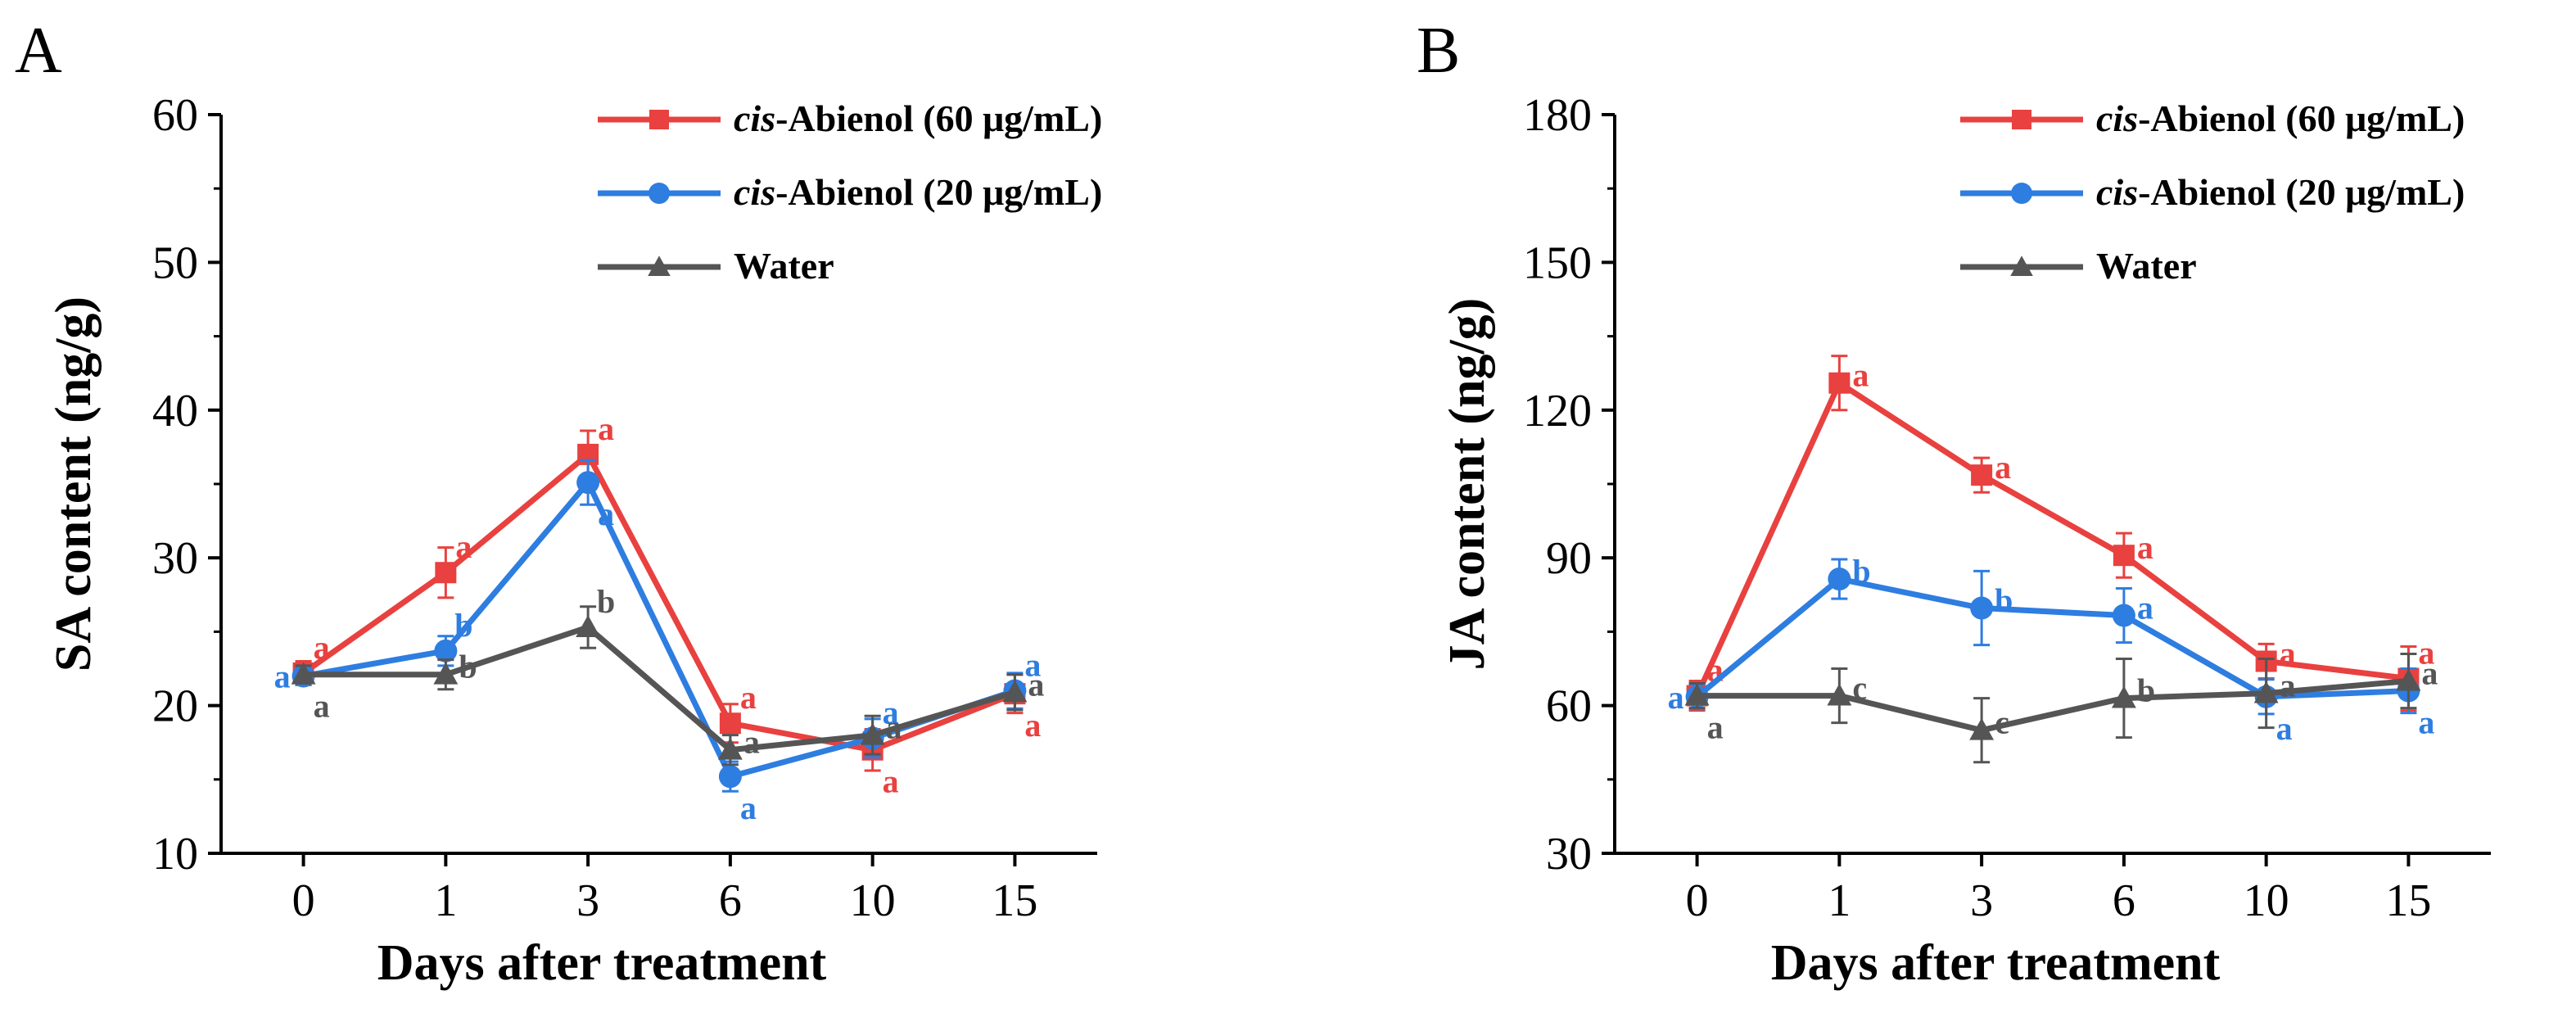  What do you see at coordinates (175, 854) in the screenshot?
I see `y-tick-label: 10` at bounding box center [175, 854].